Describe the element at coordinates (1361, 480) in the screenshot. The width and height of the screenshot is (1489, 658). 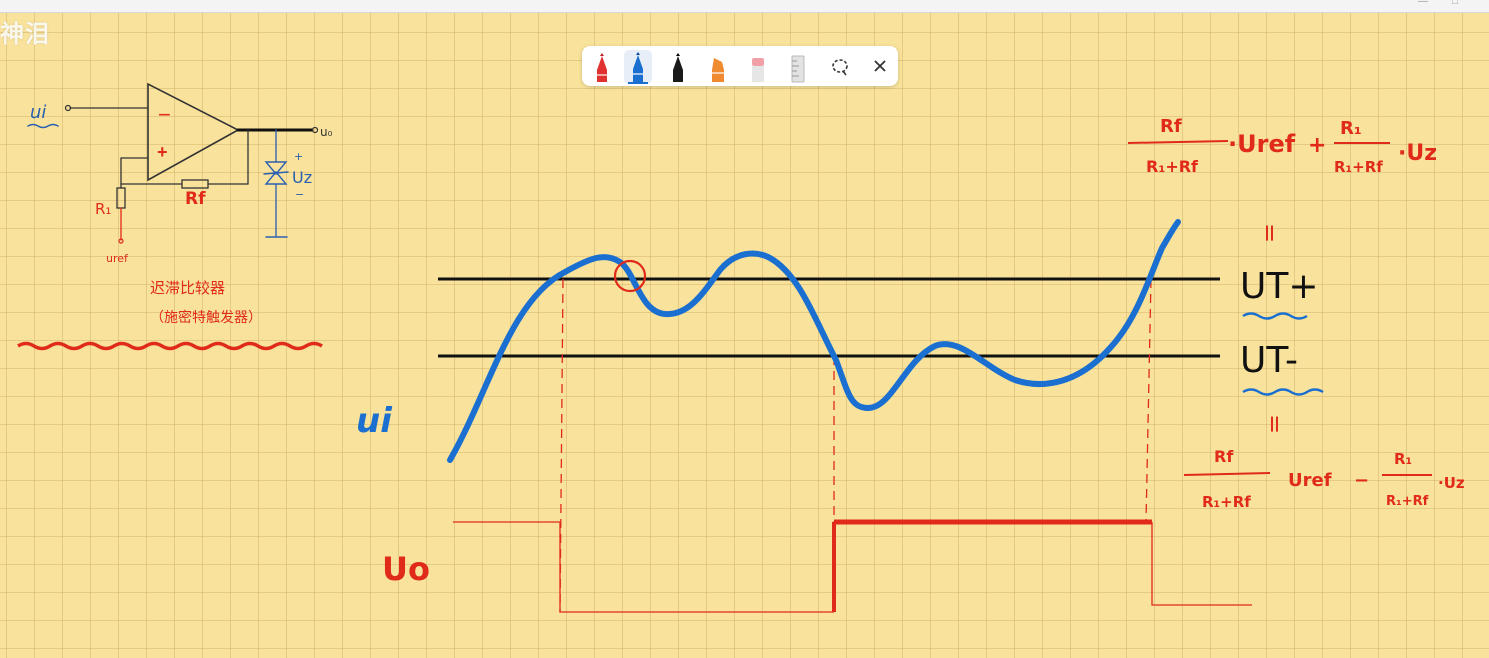
I see `fm-operator: −` at that location.